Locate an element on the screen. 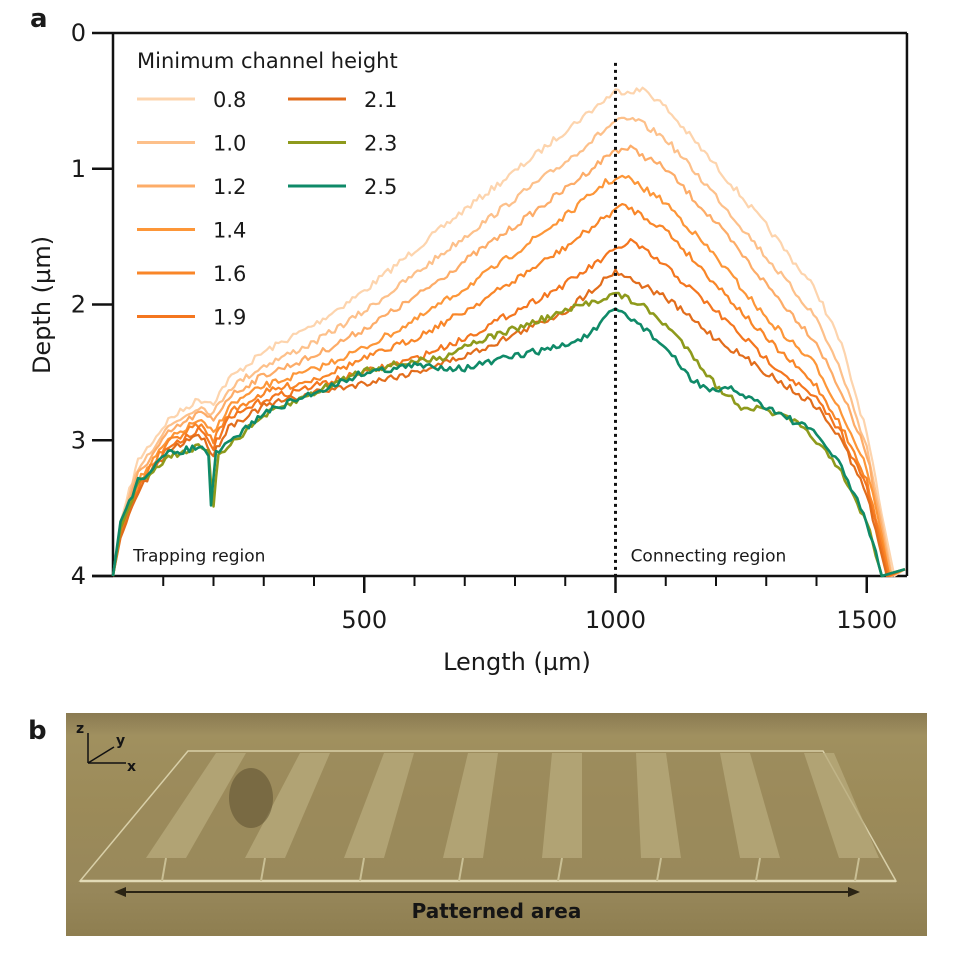 The image size is (955, 956). y-tick-label: 1 is located at coordinates (78, 169).